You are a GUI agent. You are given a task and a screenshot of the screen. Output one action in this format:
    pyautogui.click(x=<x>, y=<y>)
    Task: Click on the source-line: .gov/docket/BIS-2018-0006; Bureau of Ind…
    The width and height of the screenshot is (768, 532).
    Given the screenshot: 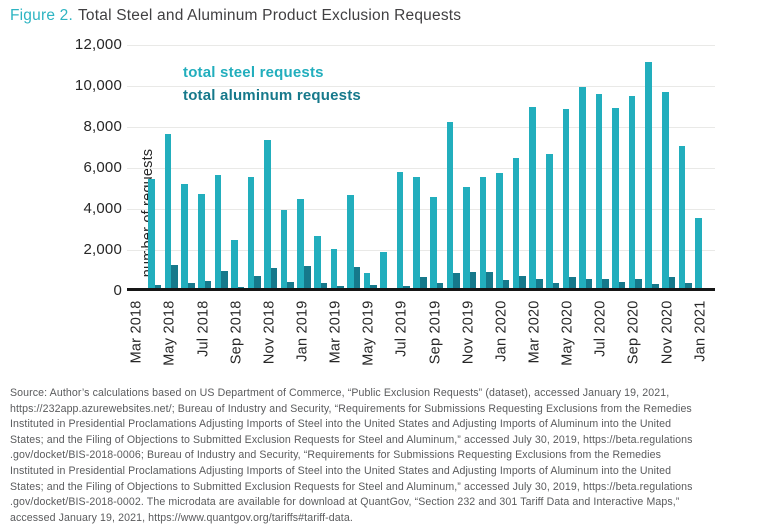 What is the action you would take?
    pyautogui.click(x=336, y=455)
    